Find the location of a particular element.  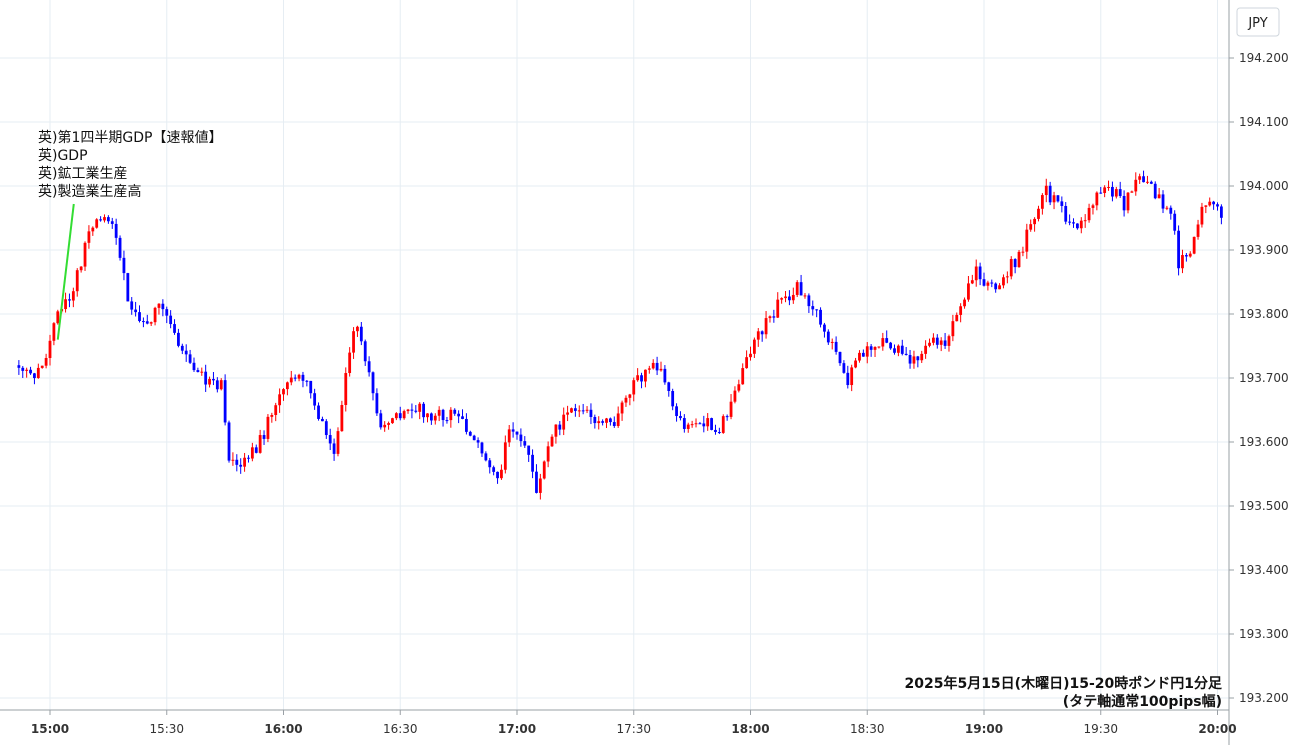

y-tick-label: 193.600 is located at coordinates (1264, 442).